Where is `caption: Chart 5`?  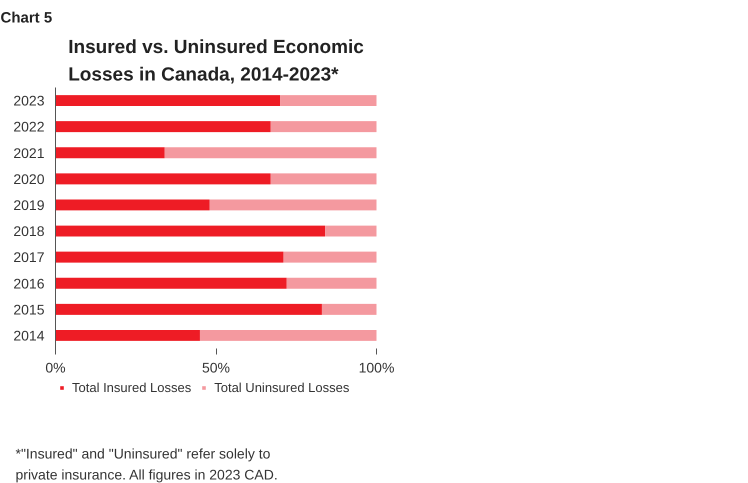 caption: Chart 5 is located at coordinates (26, 18).